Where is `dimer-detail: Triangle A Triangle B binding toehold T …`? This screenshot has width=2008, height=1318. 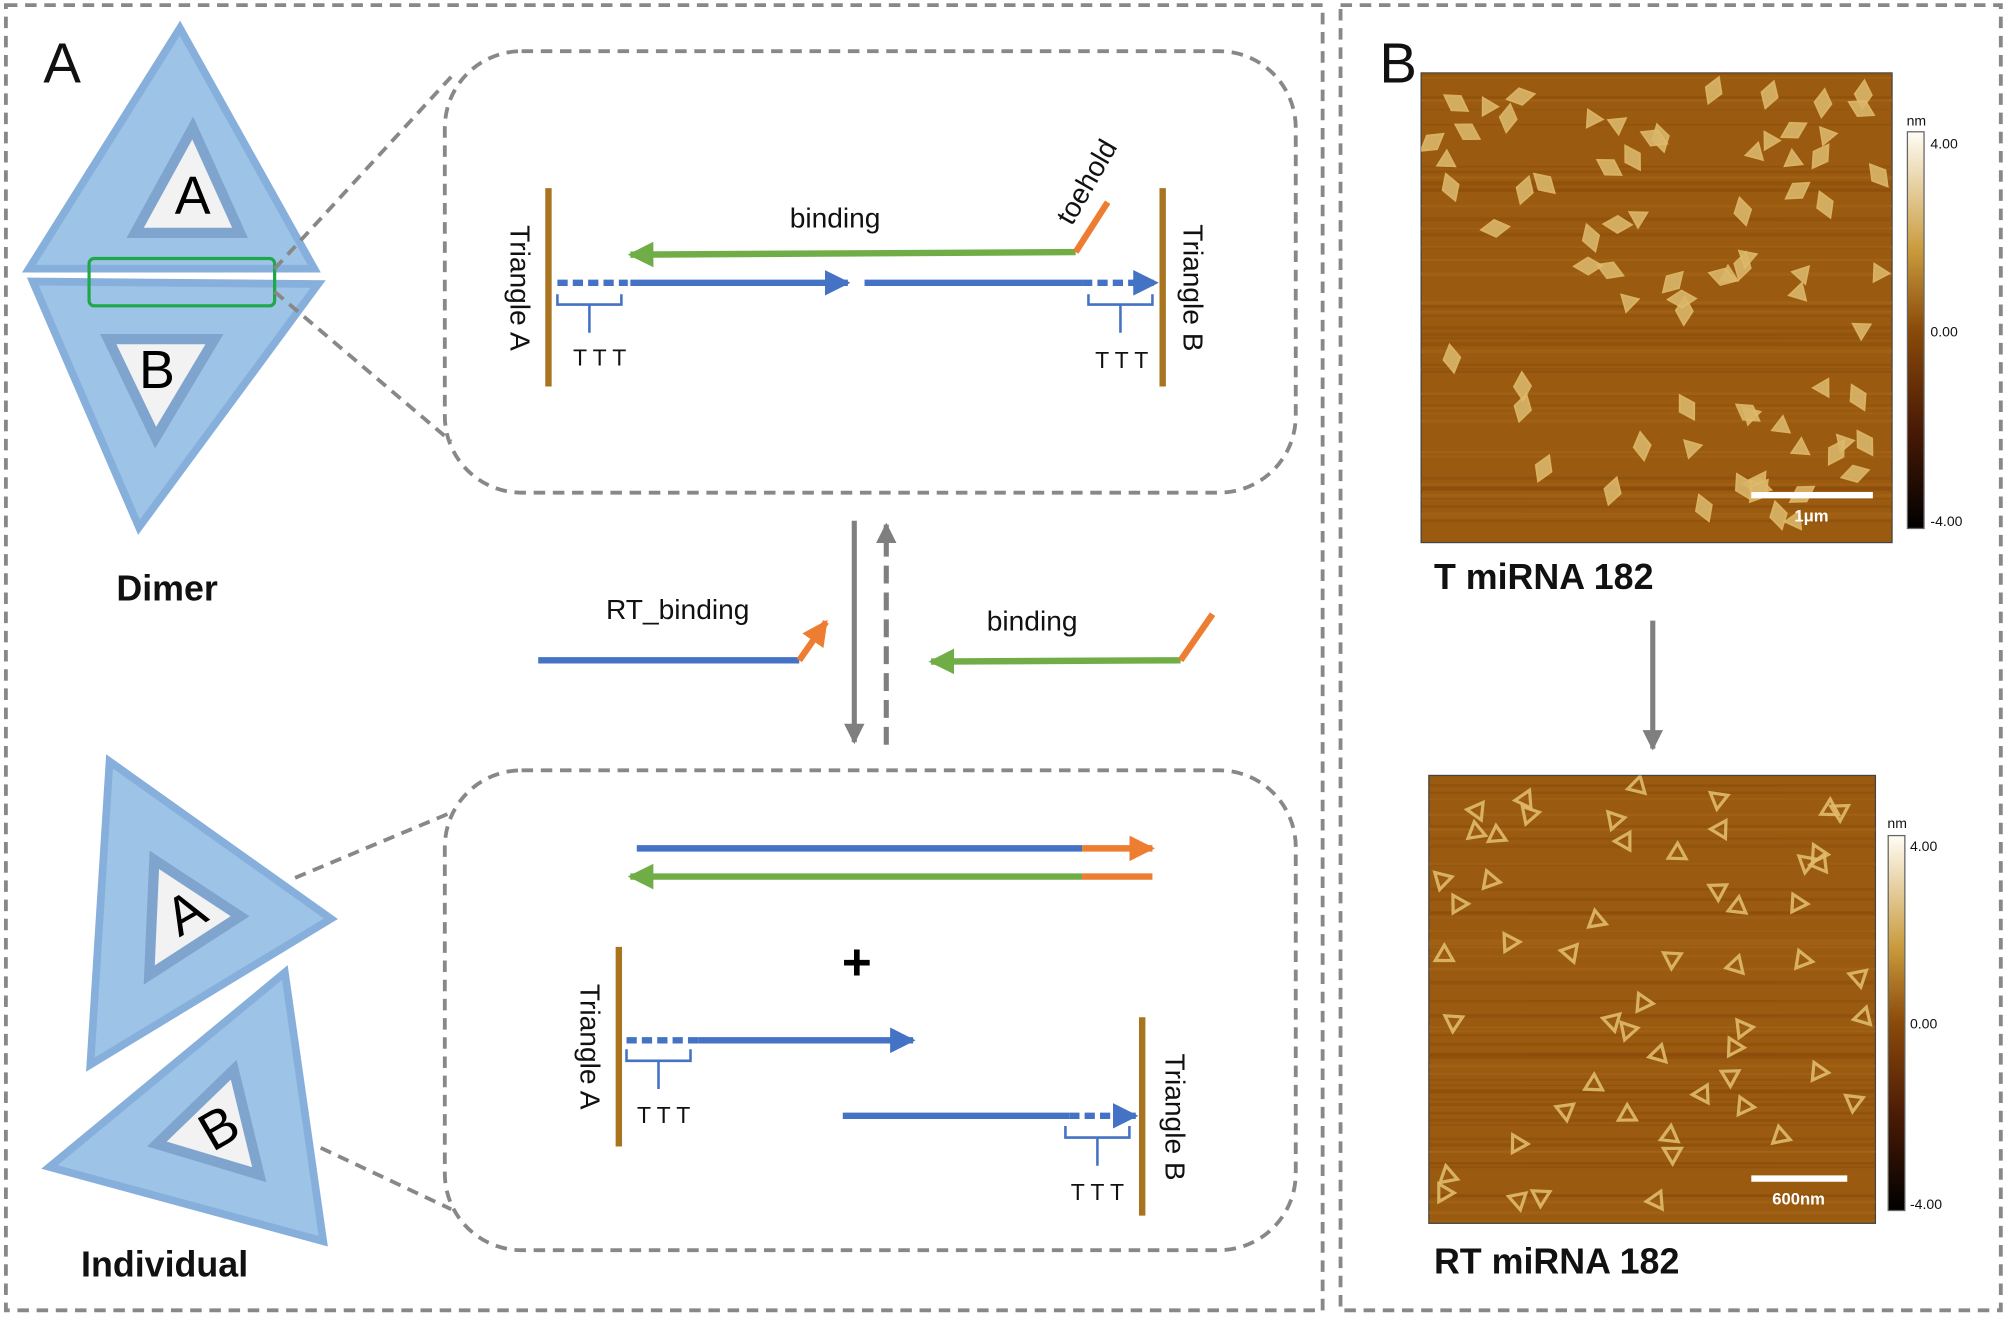
dimer-detail: Triangle A Triangle B binding toehold T … is located at coordinates (870, 272).